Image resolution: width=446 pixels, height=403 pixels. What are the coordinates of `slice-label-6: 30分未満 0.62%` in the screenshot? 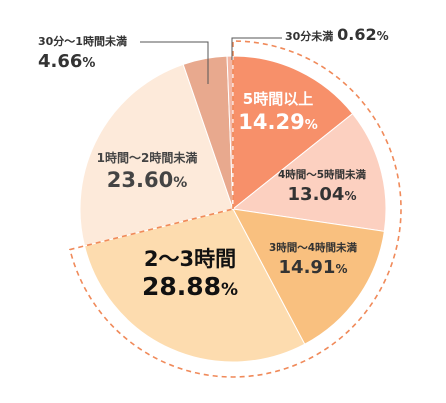 It's located at (337, 34).